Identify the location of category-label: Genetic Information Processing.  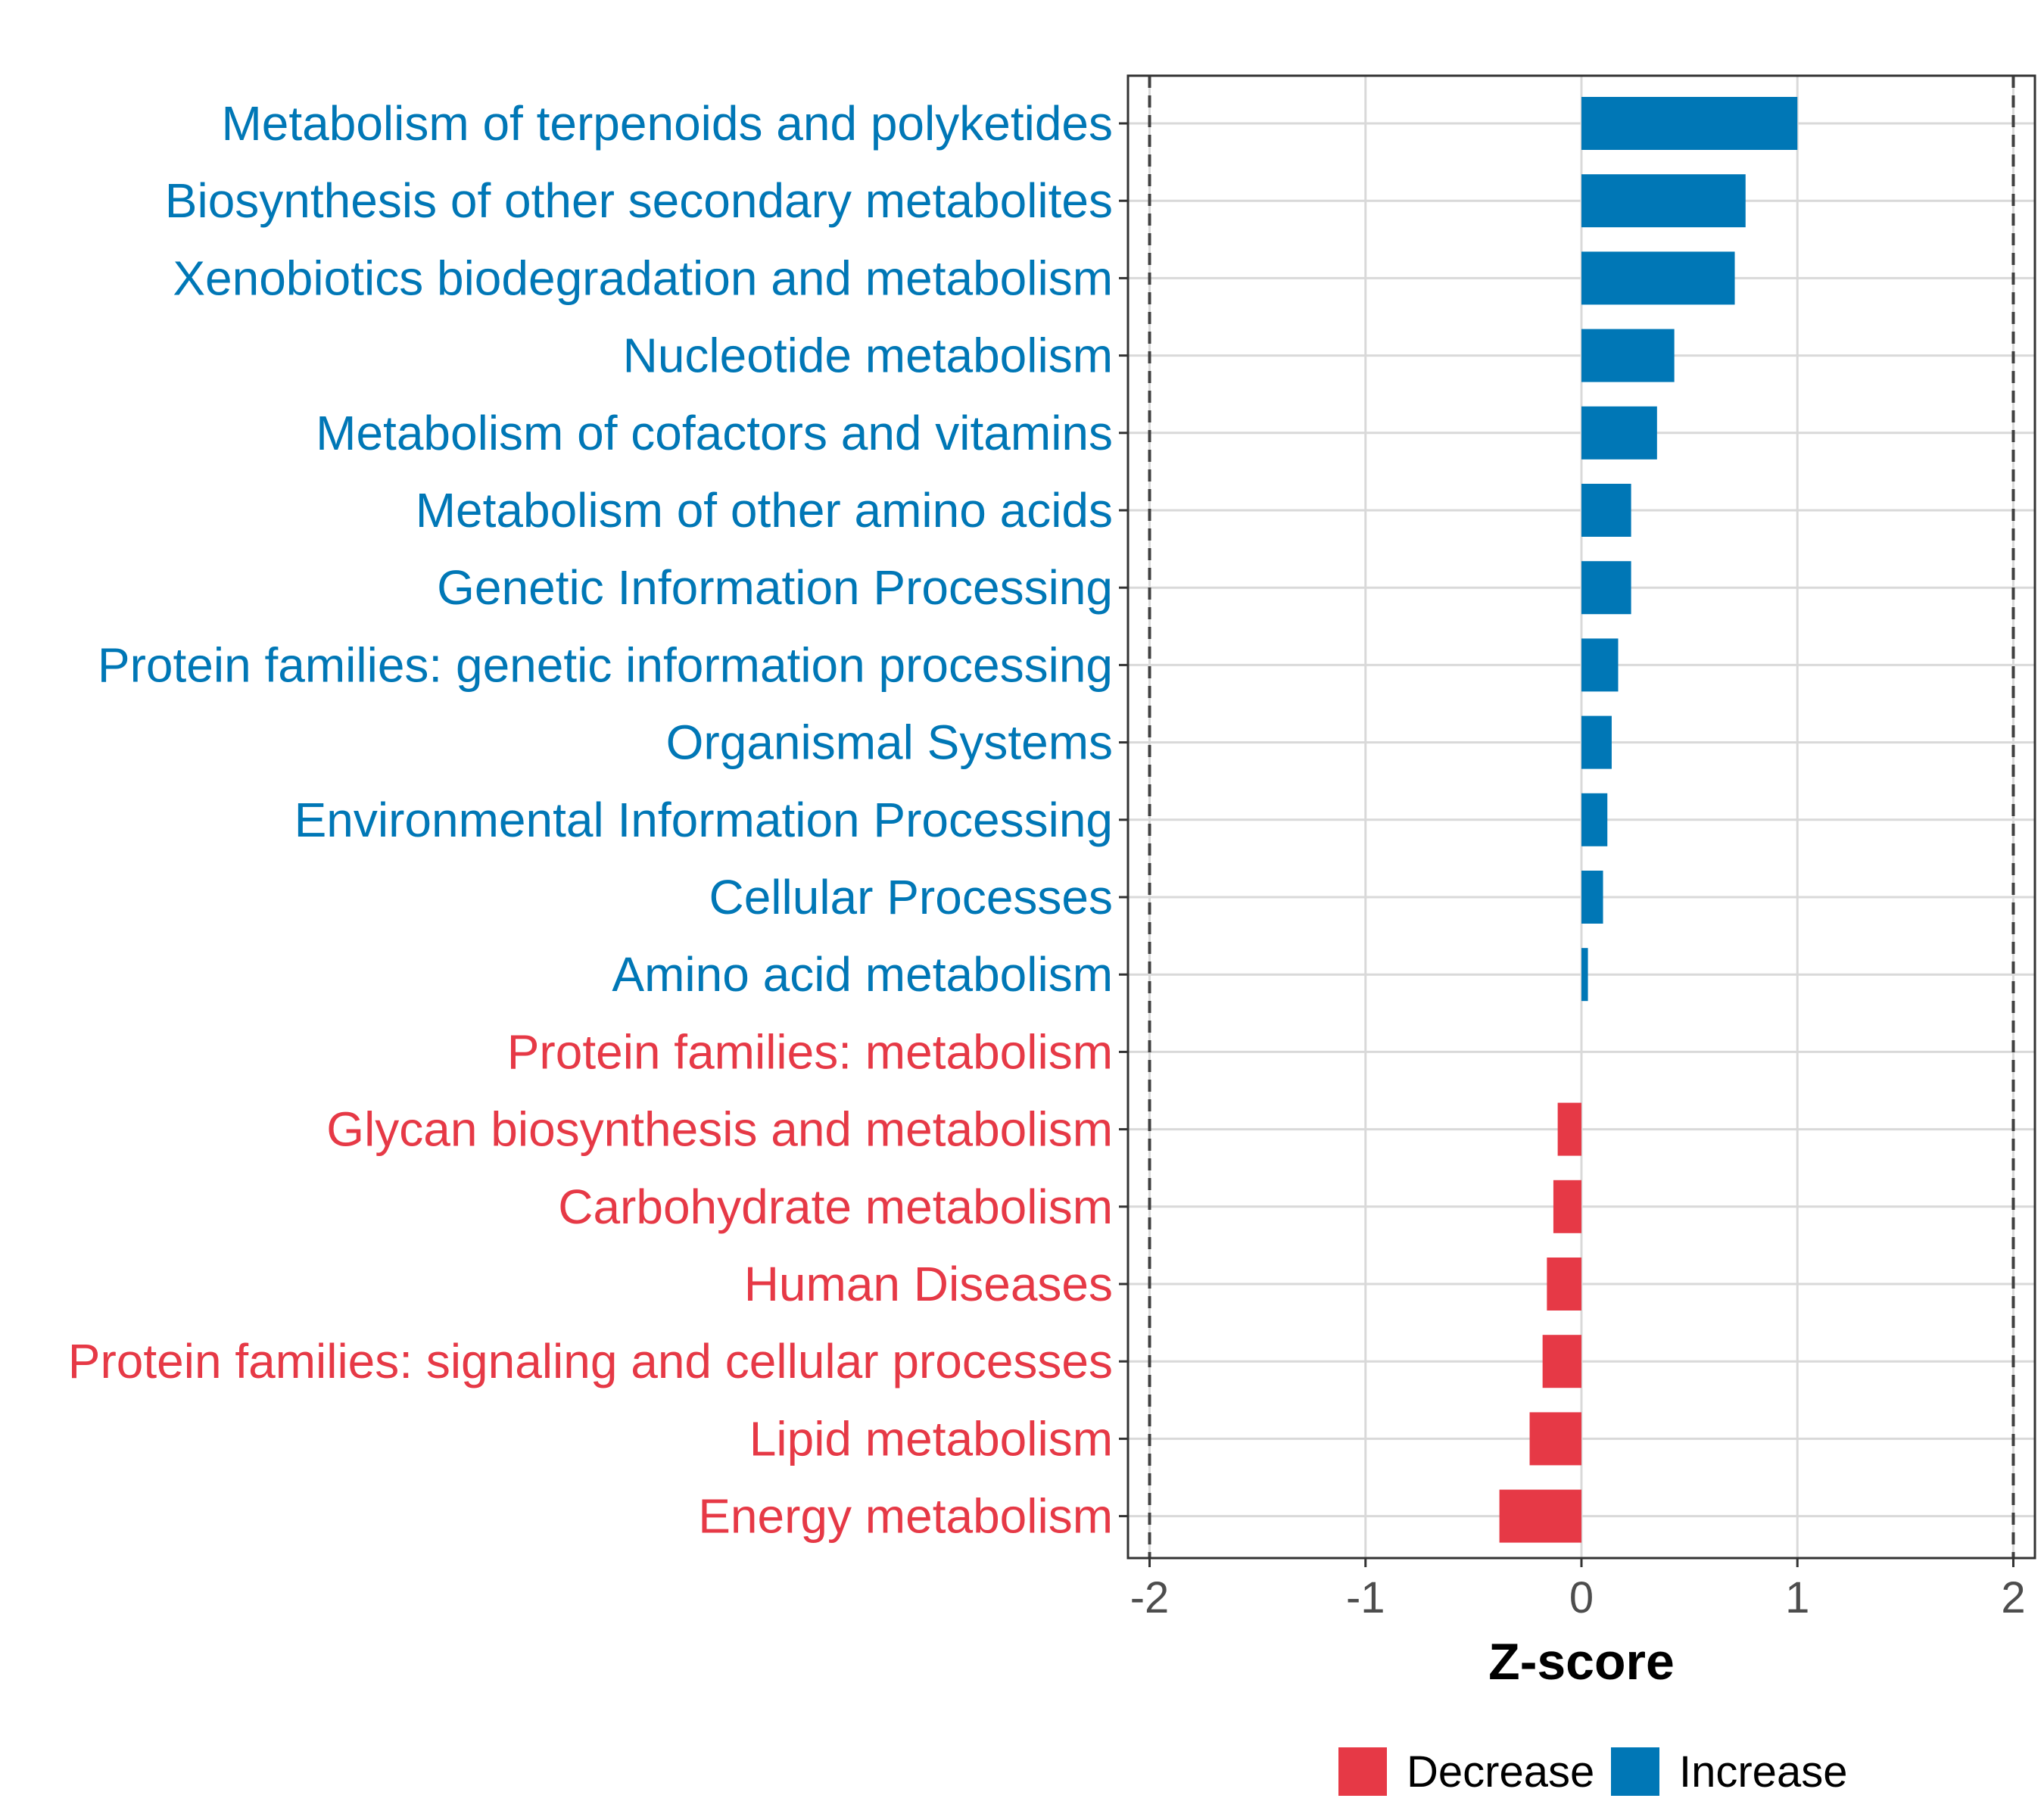
(775, 587).